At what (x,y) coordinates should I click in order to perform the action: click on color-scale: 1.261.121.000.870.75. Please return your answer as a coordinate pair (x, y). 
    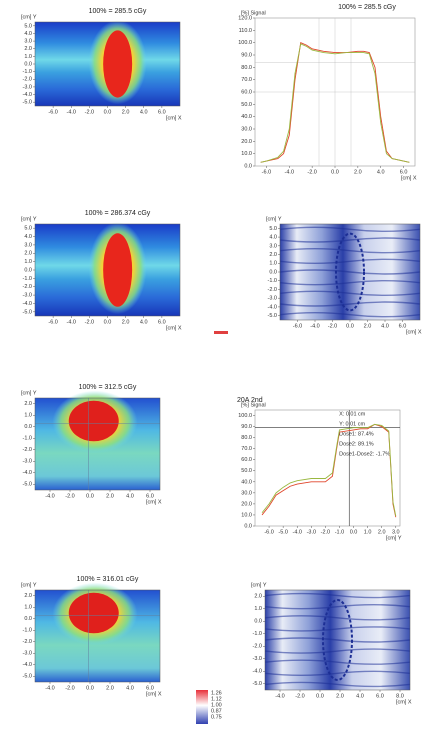
    Looking at the image, I should click on (209, 707).